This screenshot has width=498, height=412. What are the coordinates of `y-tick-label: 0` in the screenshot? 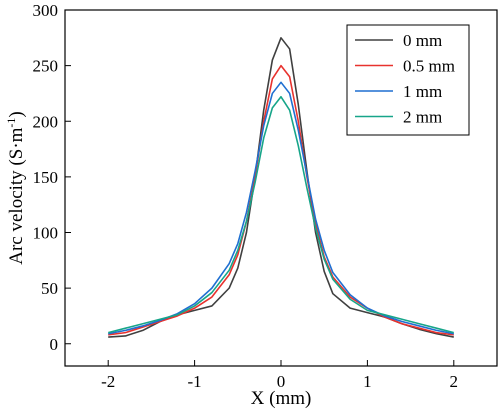 It's located at (54, 344).